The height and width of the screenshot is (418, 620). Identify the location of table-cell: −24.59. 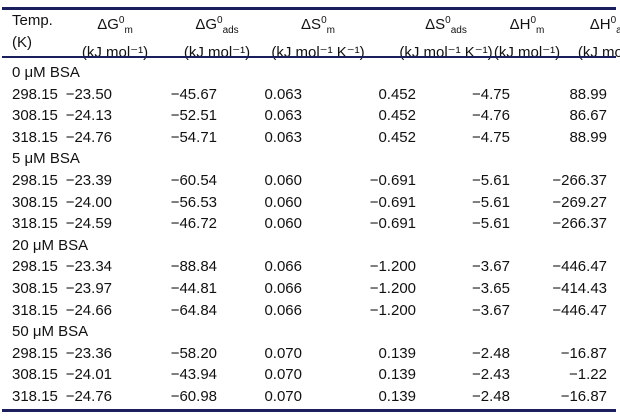
(88, 224).